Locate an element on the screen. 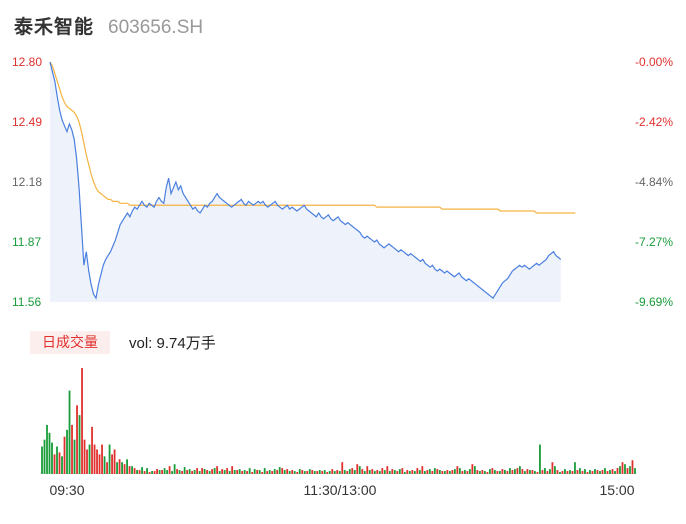  stock-header: 泰禾智能 603656.SH is located at coordinates (108, 26).